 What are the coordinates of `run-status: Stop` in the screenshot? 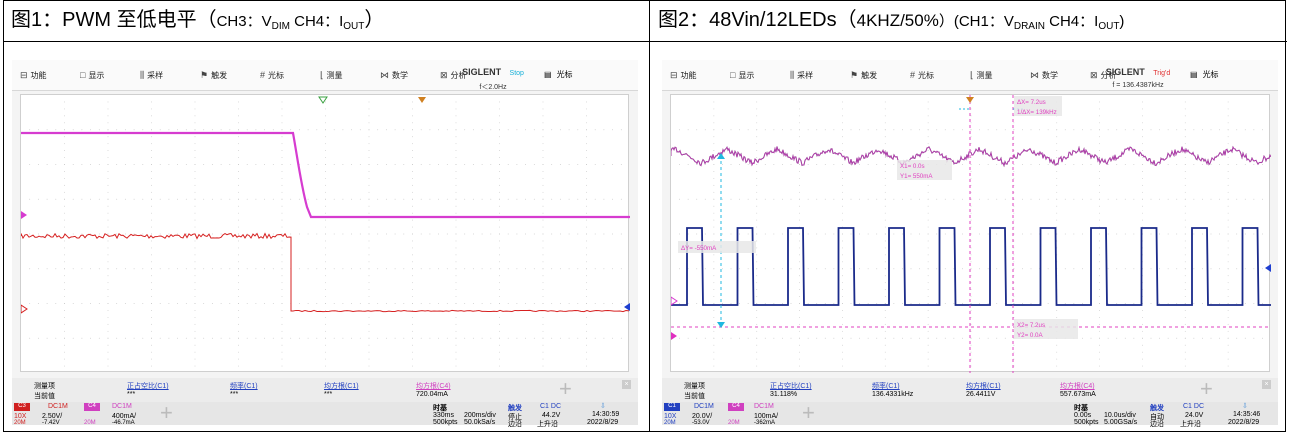 It's located at (516, 73).